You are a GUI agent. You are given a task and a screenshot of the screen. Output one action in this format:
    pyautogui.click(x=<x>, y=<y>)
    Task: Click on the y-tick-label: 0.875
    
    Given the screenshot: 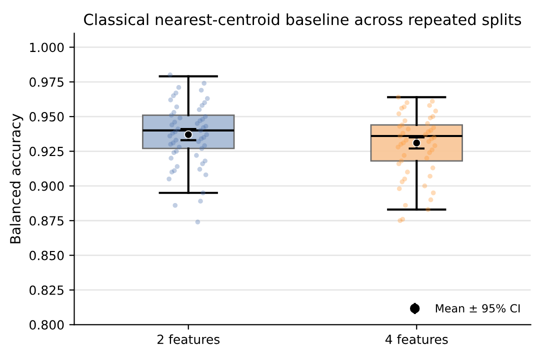 What is the action you would take?
    pyautogui.click(x=47, y=221)
    